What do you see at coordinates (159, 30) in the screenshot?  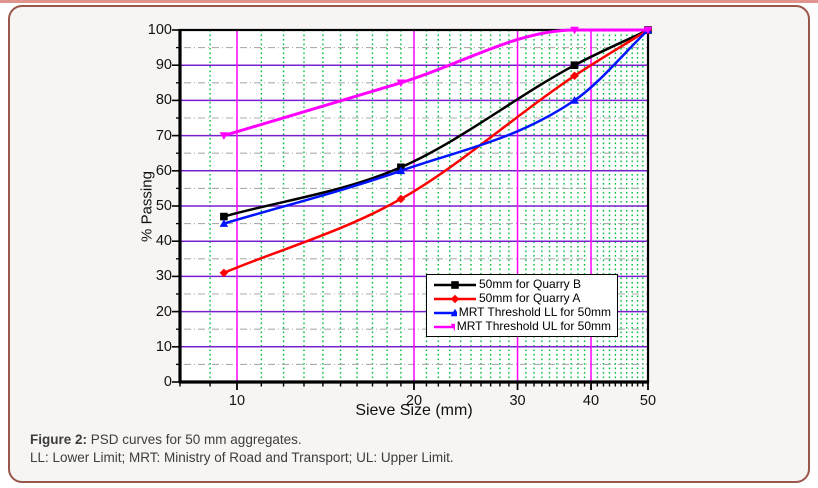 I see `y-tick-label: 100` at bounding box center [159, 30].